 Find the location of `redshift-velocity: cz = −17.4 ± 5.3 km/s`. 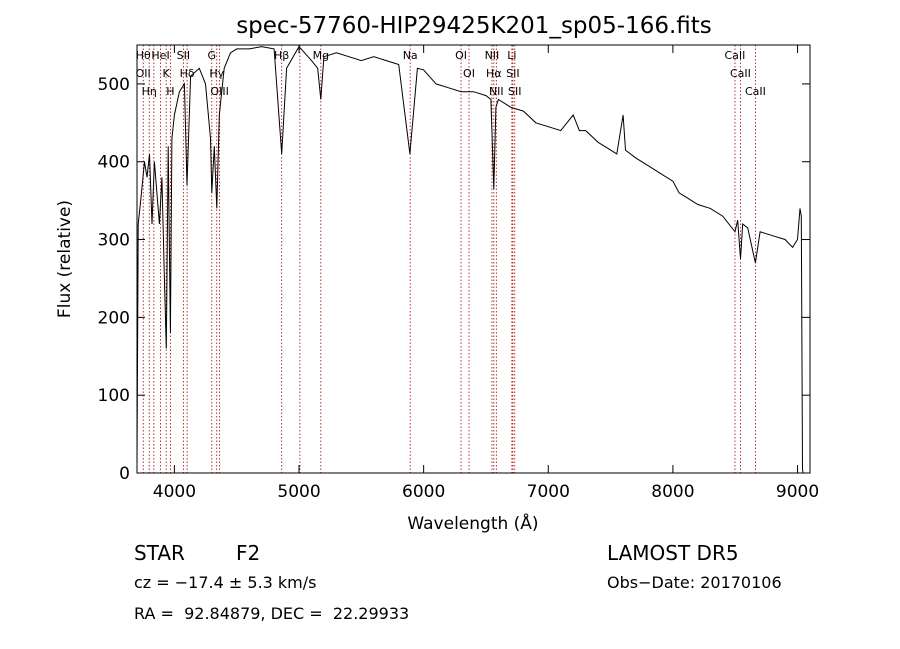

redshift-velocity: cz = −17.4 ± 5.3 km/s is located at coordinates (225, 582).